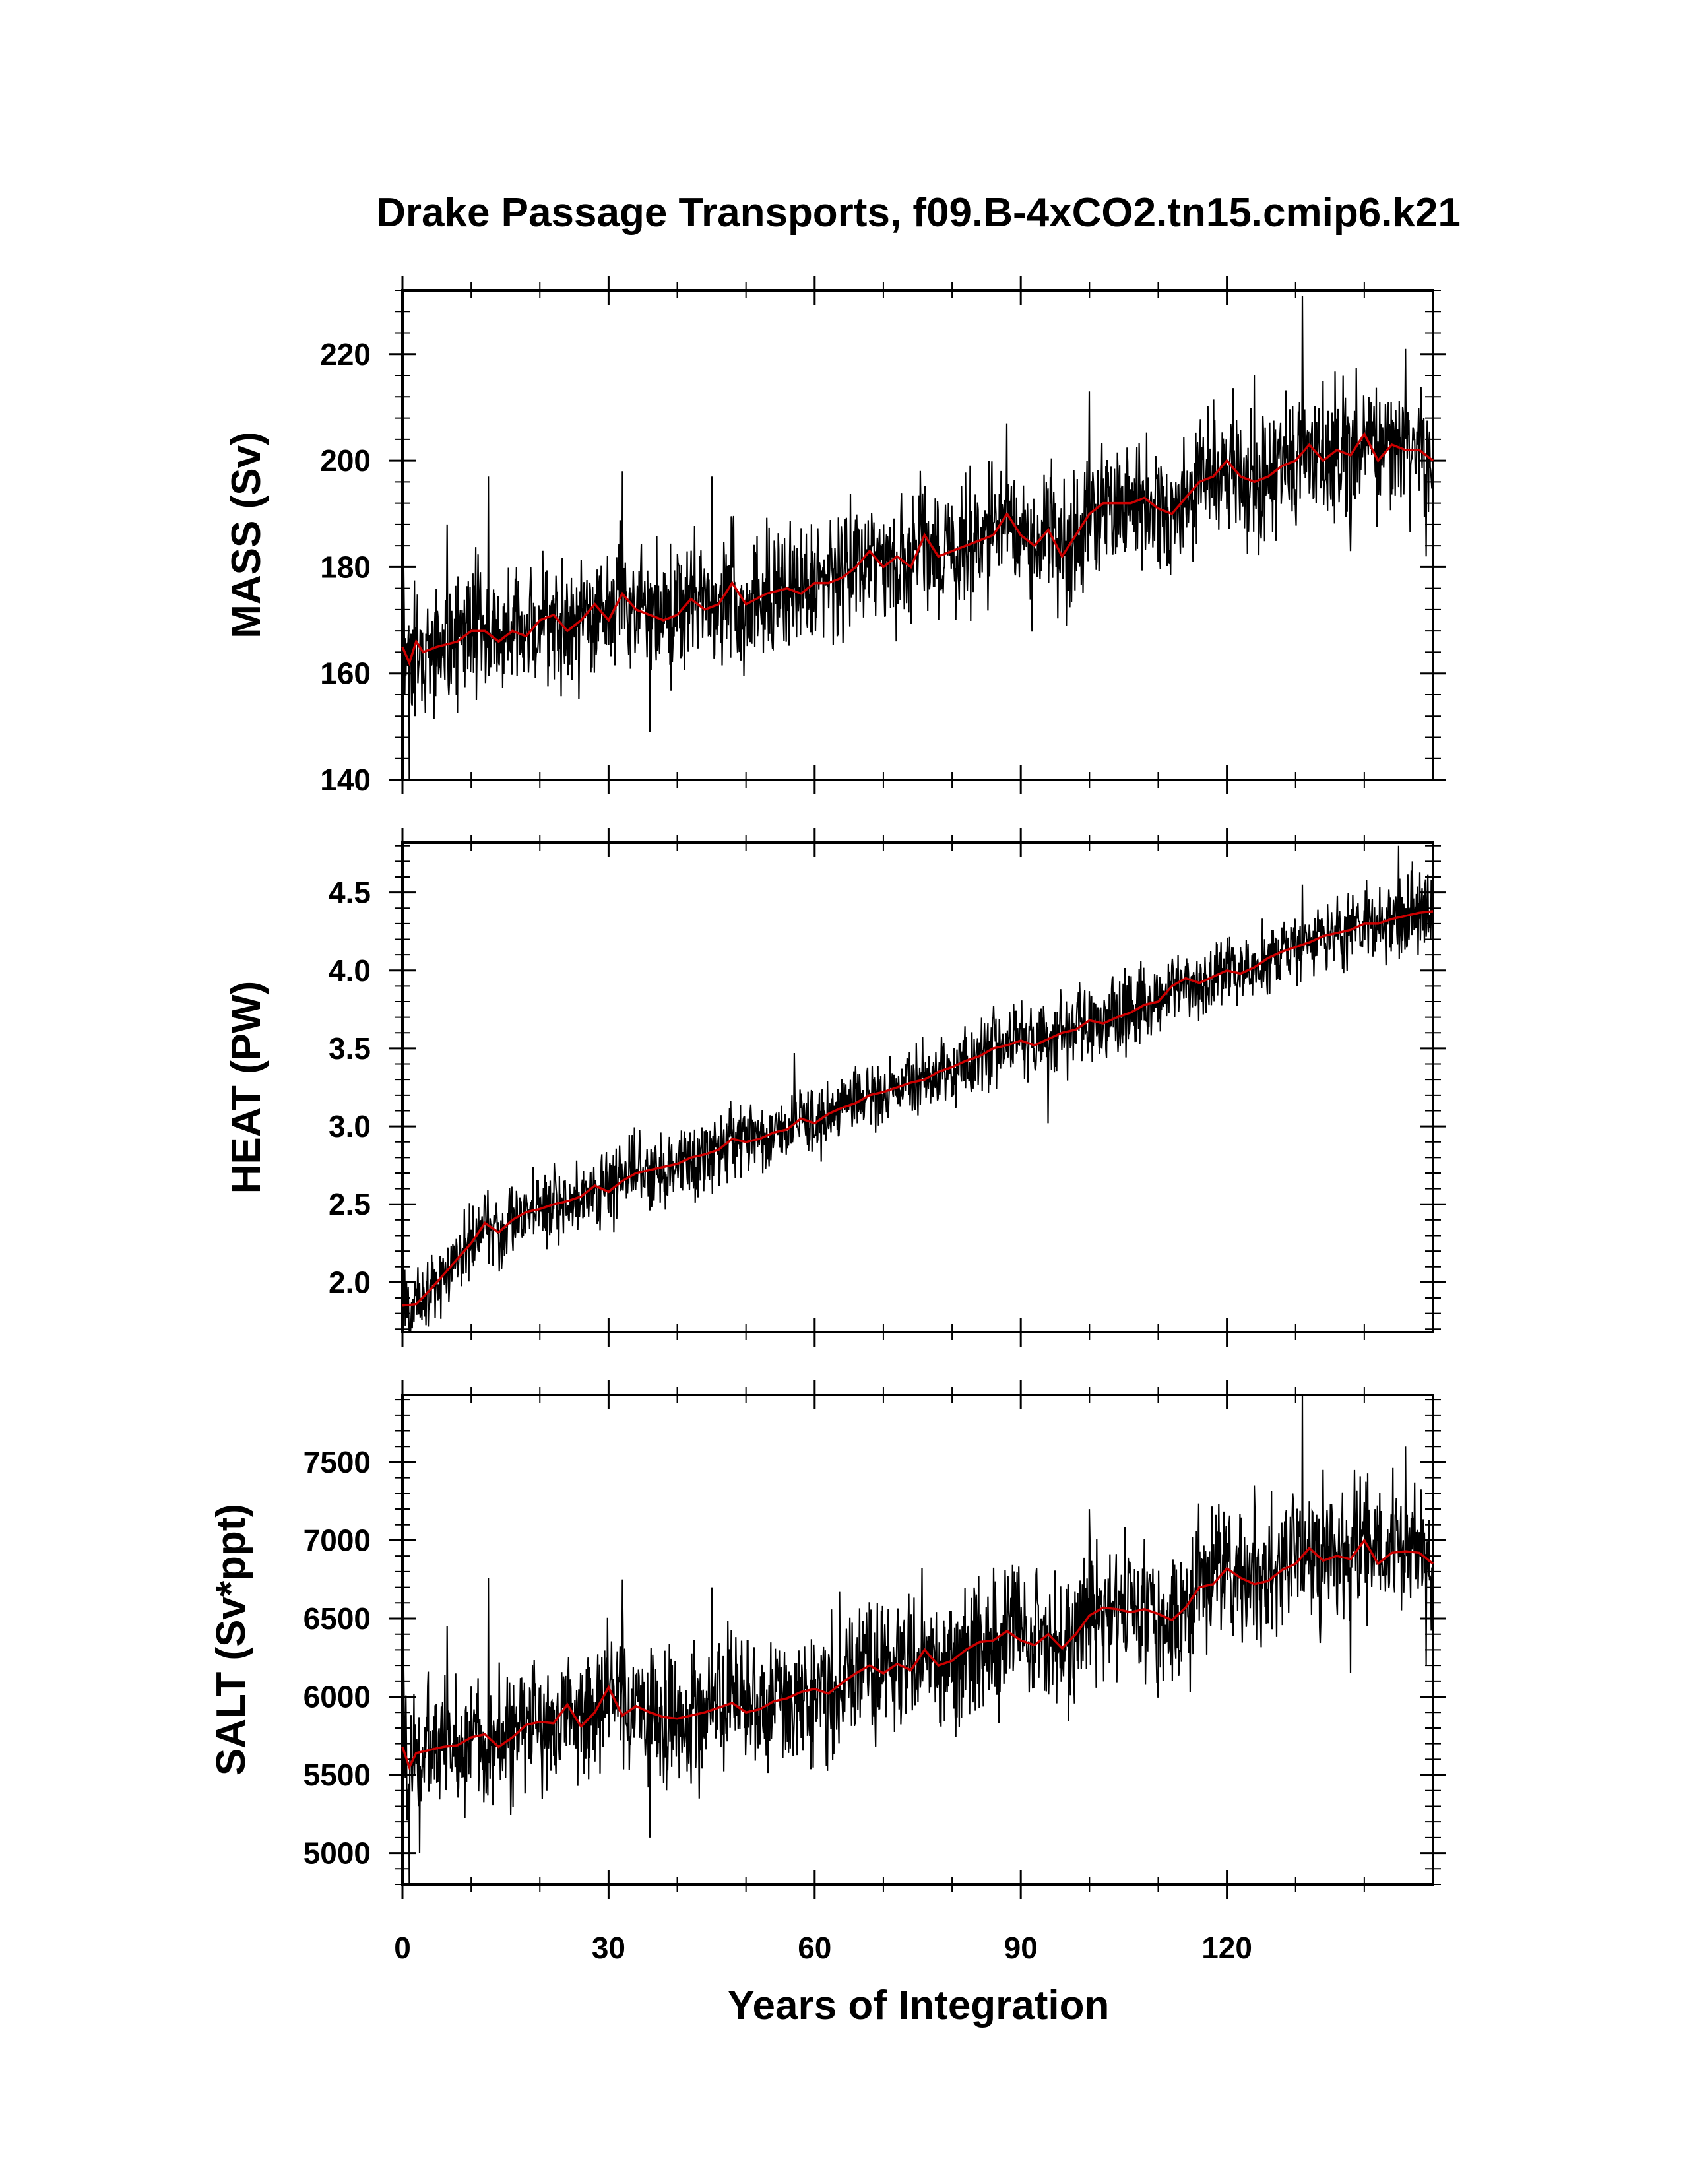 The image size is (1689, 2184). What do you see at coordinates (350, 1088) in the screenshot?
I see `ytick-label-group: 2.0 2.5 3.0 3.5 4.0 4.5` at bounding box center [350, 1088].